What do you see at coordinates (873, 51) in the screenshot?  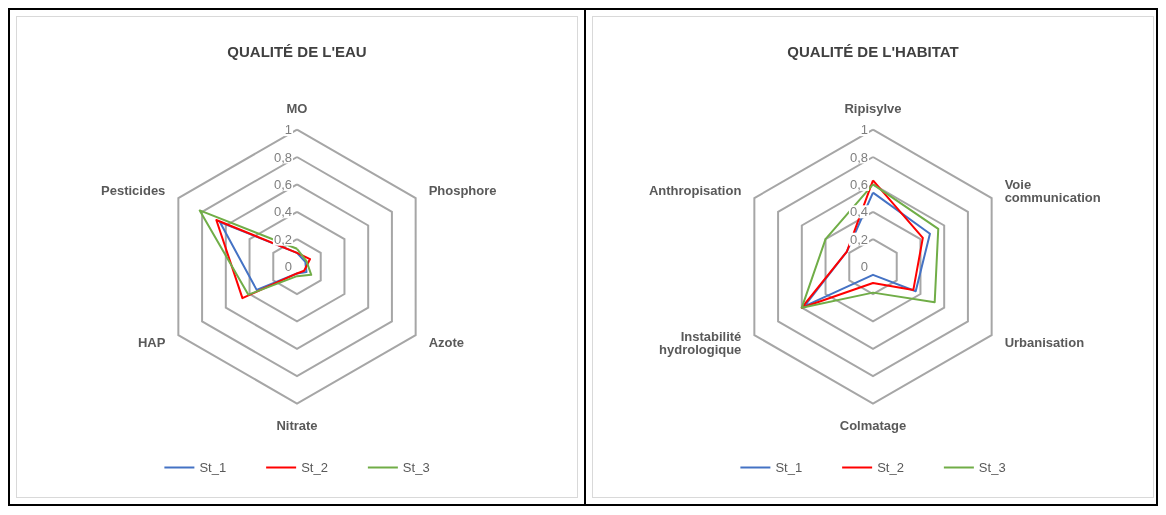 I see `chart-title: QUALITÉ DE L'HABITAT` at bounding box center [873, 51].